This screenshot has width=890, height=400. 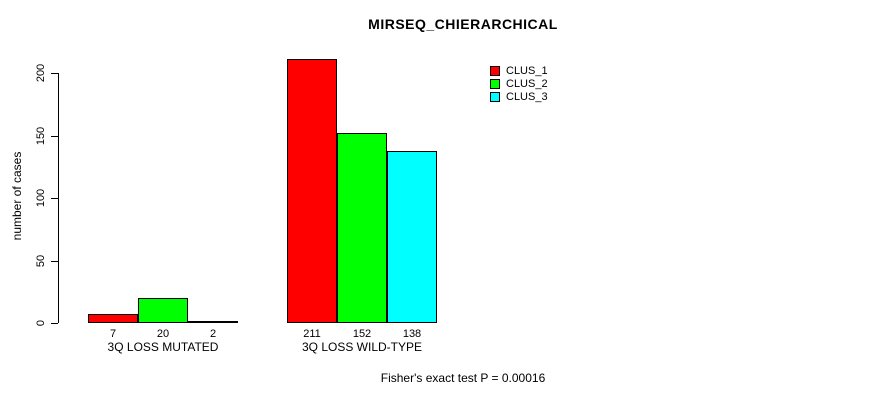 I want to click on bar-value-label: 20, so click(x=163, y=334).